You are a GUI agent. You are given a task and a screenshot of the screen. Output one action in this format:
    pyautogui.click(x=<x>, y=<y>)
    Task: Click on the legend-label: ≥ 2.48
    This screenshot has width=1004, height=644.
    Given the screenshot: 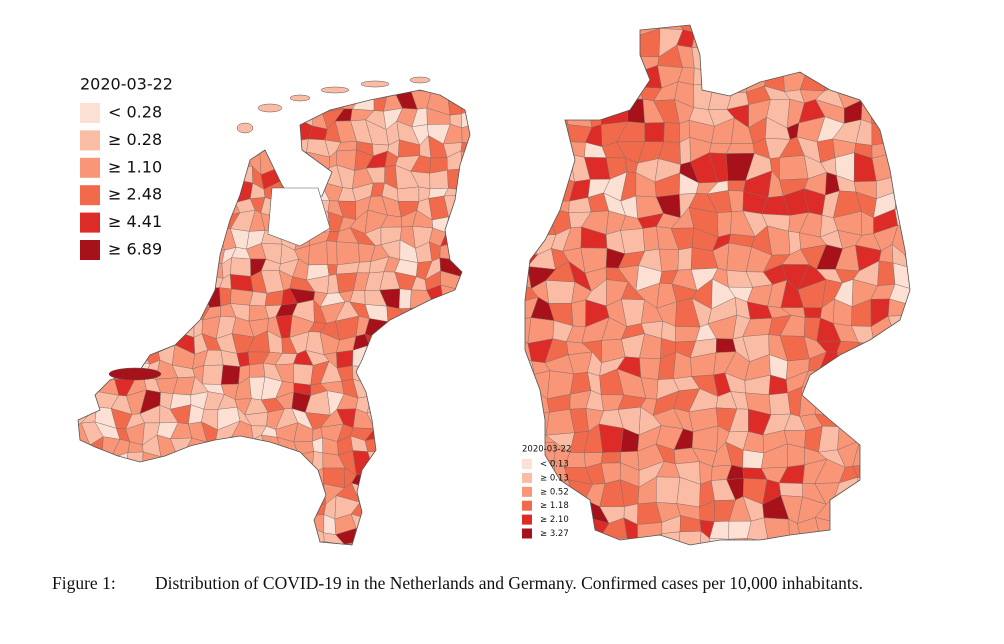 What is the action you would take?
    pyautogui.click(x=135, y=194)
    